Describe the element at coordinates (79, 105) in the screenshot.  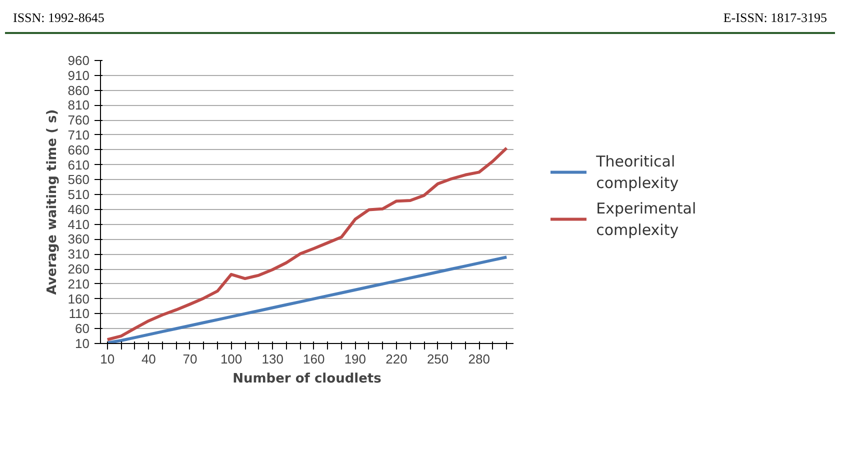
I see `y-tick-label: 810` at that location.